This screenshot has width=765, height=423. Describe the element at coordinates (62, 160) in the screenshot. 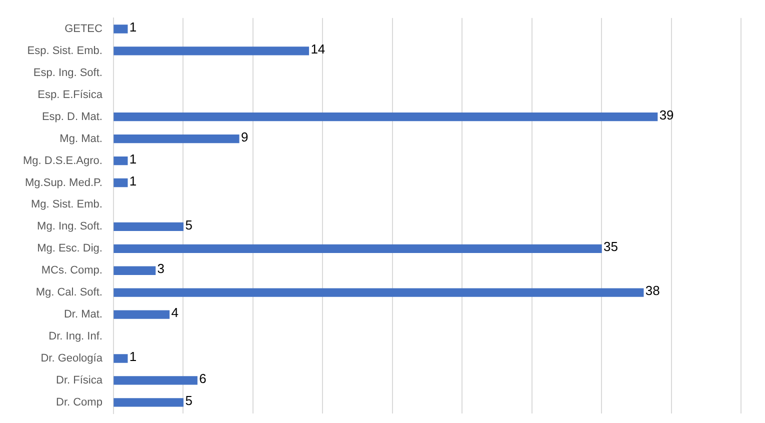

I see `y-tick-label: Mg. D.S.E.Agro.` at that location.